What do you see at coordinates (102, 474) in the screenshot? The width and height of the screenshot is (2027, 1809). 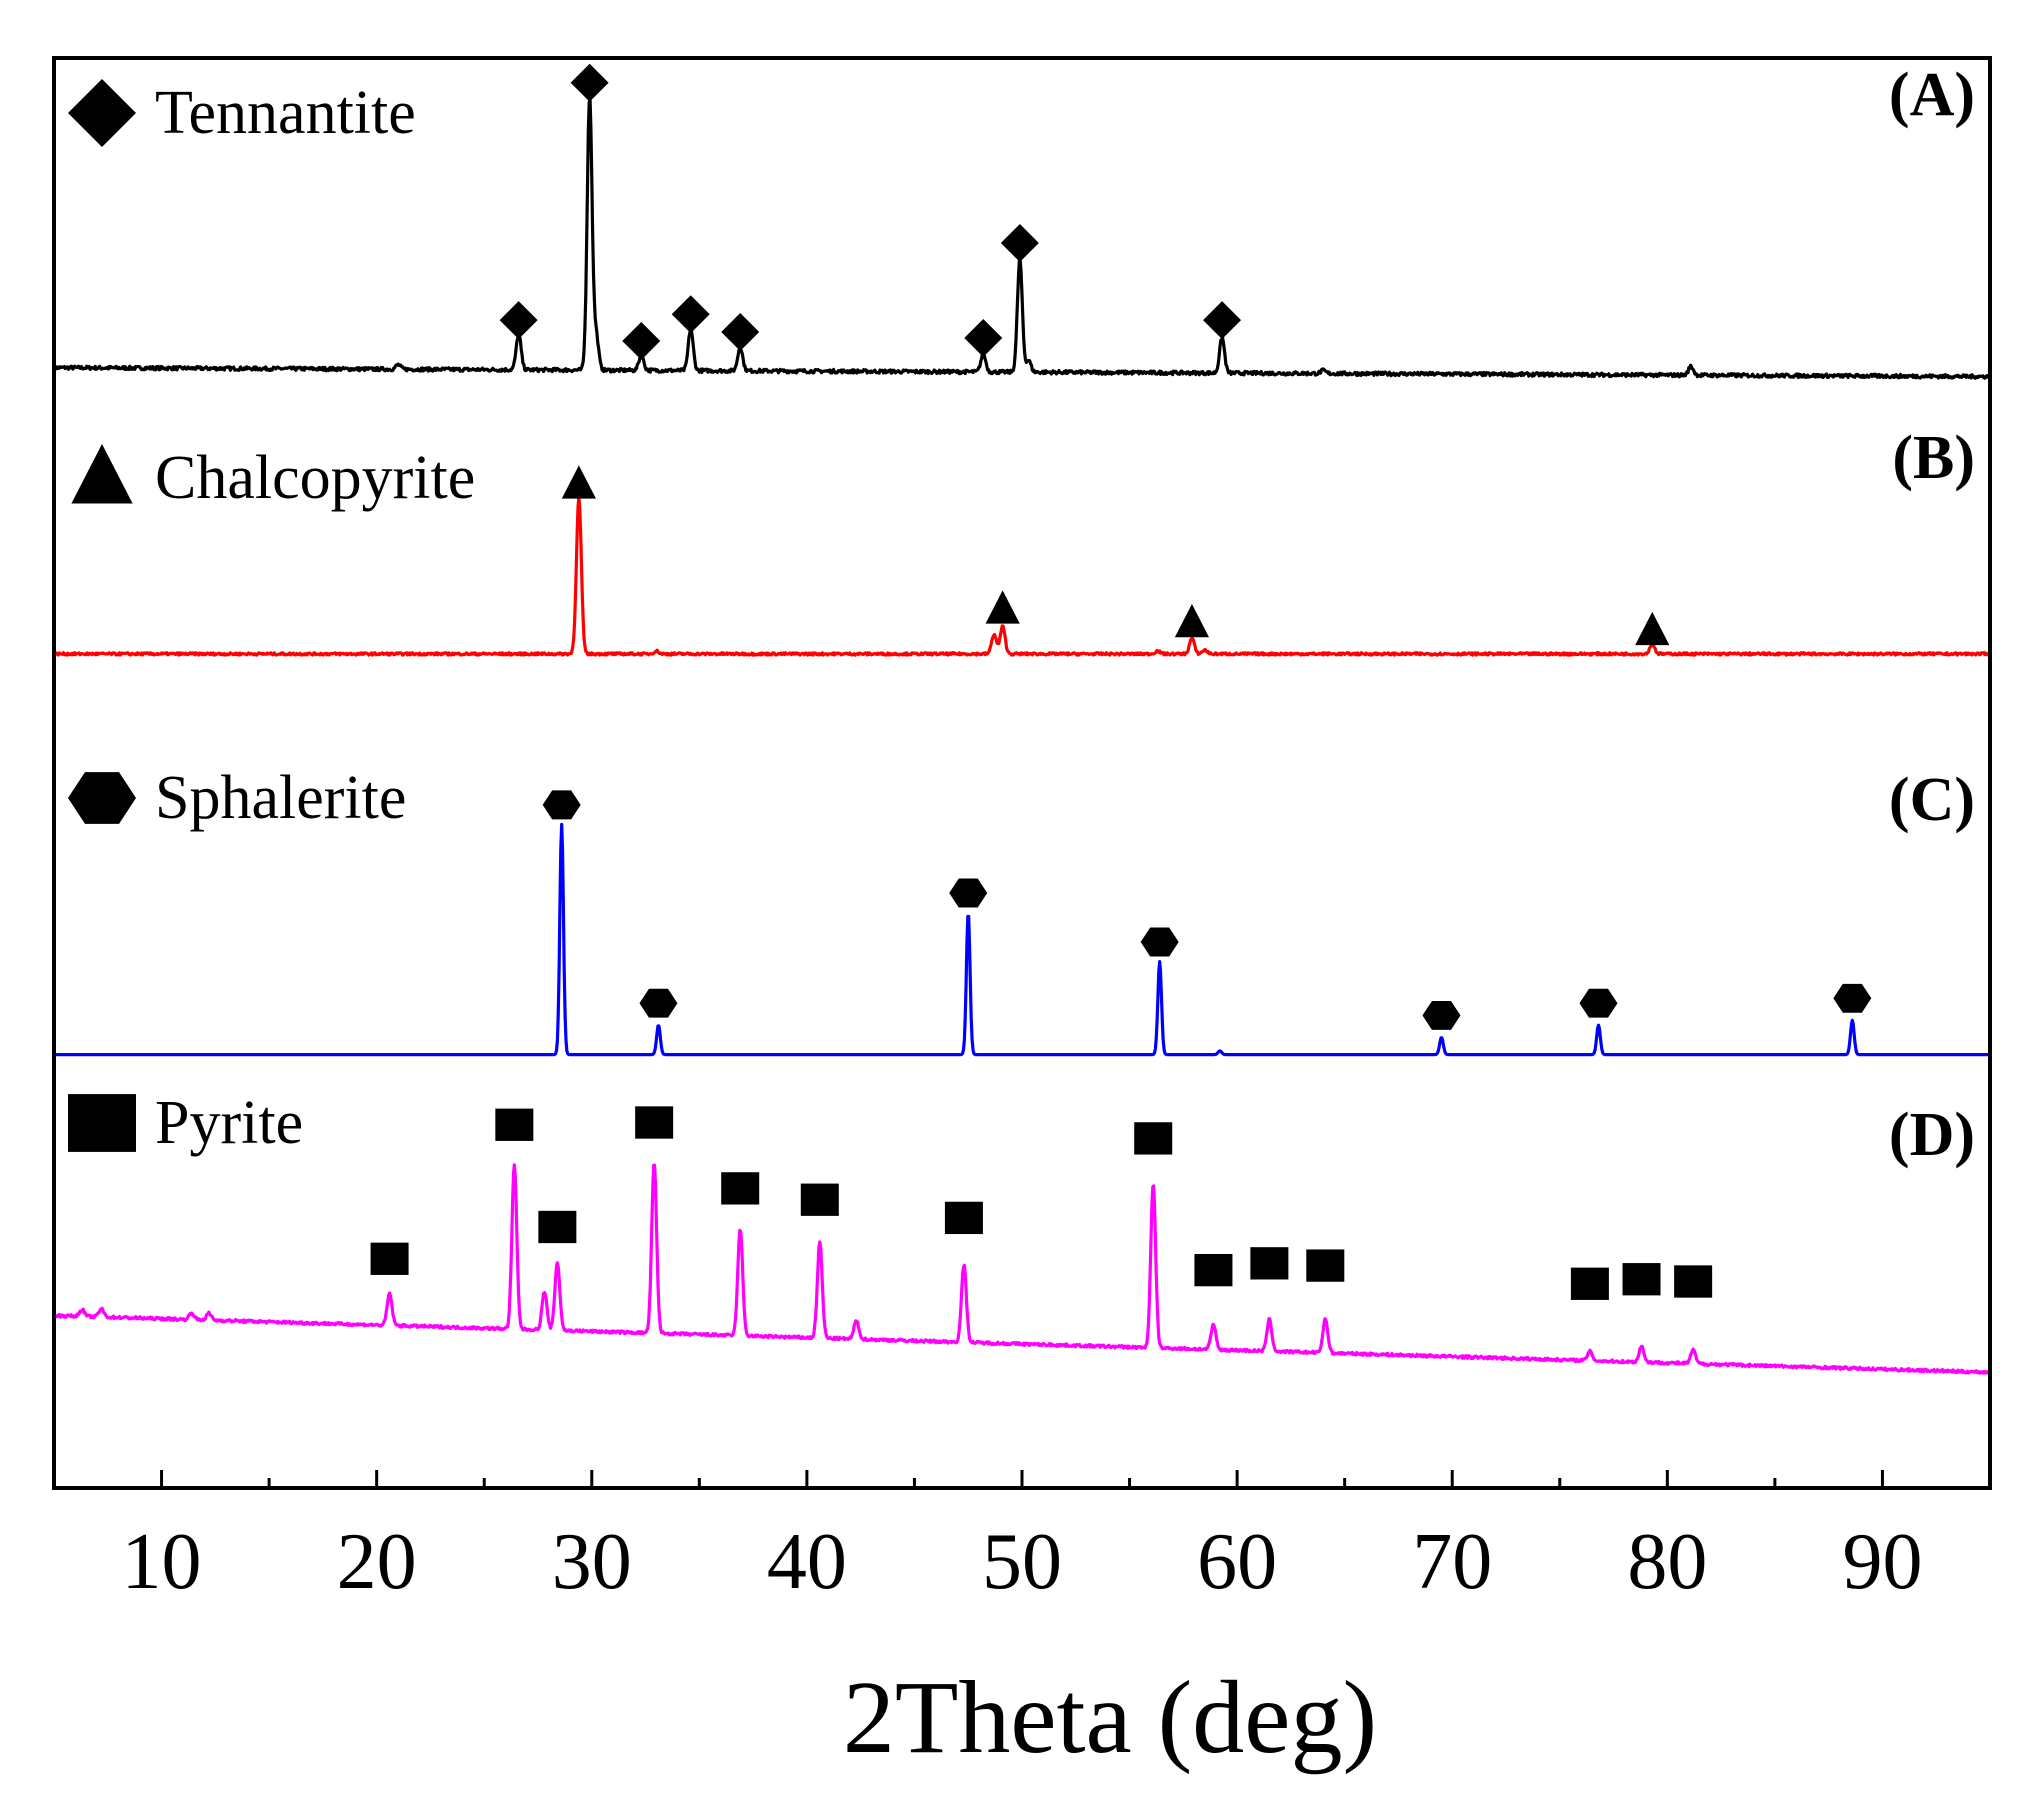 I see `legend-triangle-symbol` at bounding box center [102, 474].